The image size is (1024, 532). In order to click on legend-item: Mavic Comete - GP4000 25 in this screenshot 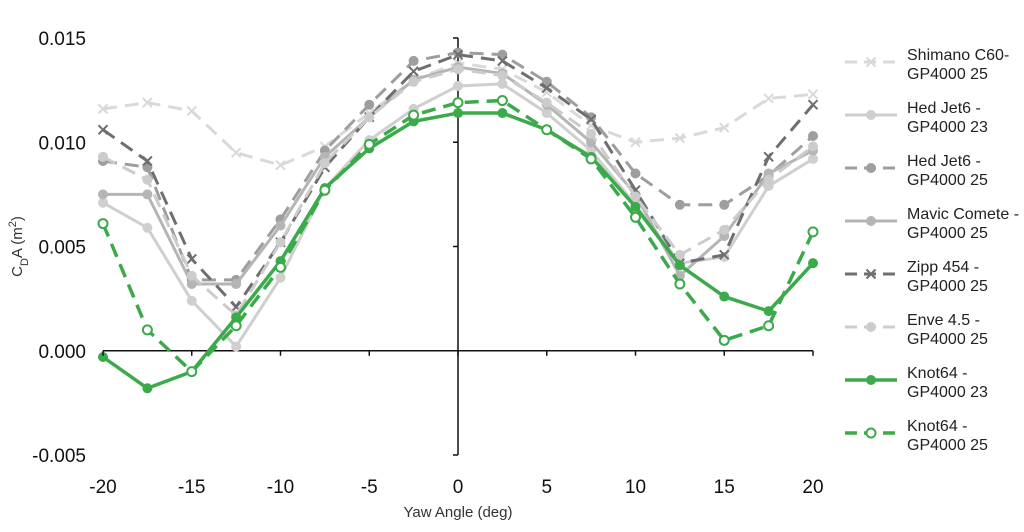, I will do `click(932, 224)`.